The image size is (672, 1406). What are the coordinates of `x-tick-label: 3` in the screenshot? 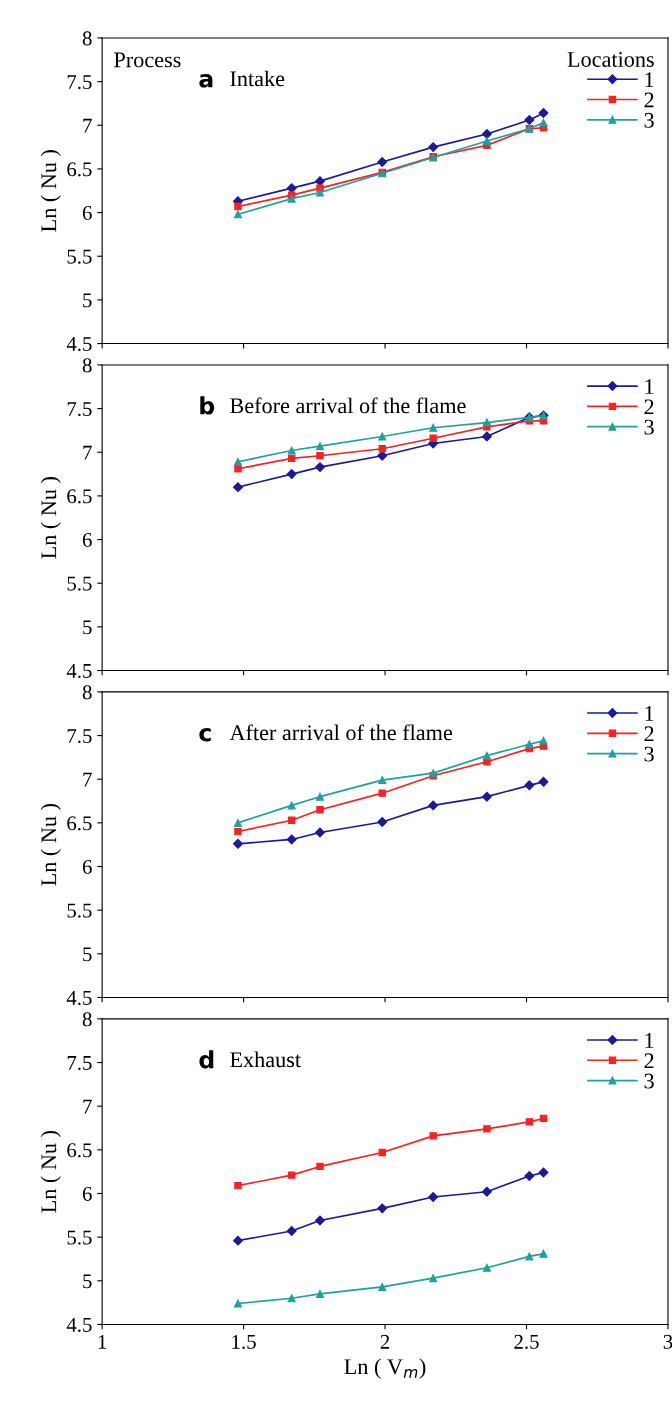 It's located at (667, 1341).